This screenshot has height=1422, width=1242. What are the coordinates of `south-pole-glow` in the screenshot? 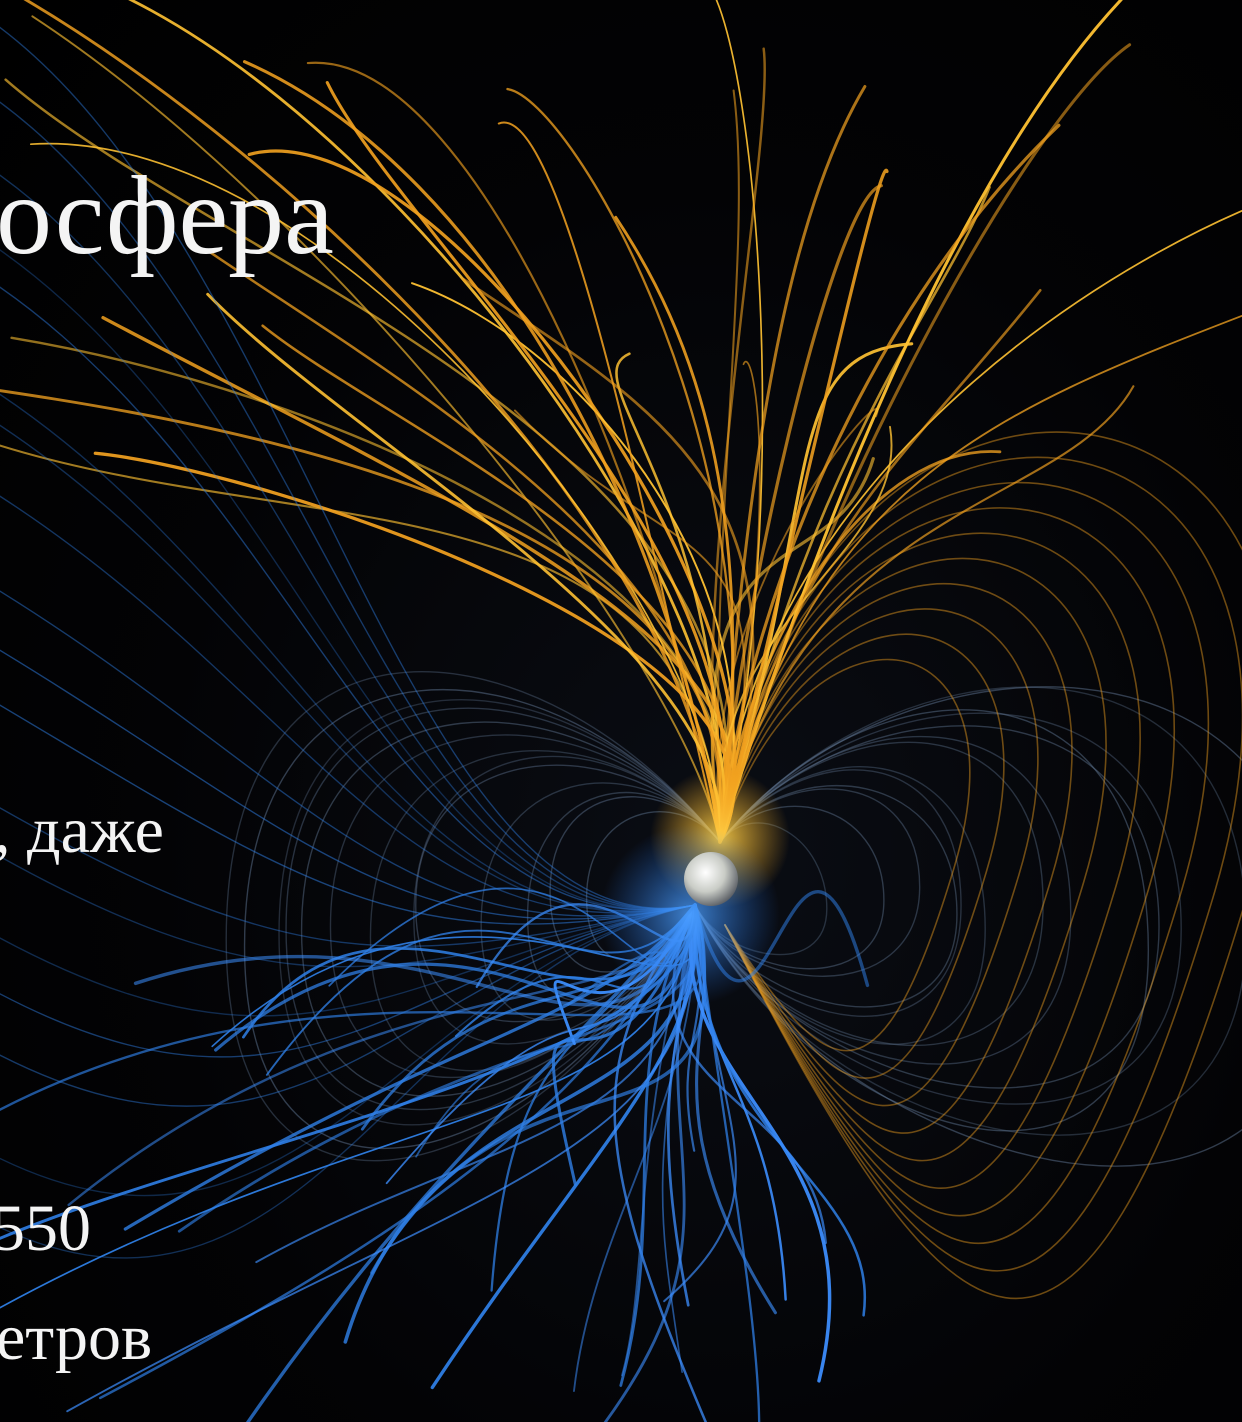 It's located at (690, 915).